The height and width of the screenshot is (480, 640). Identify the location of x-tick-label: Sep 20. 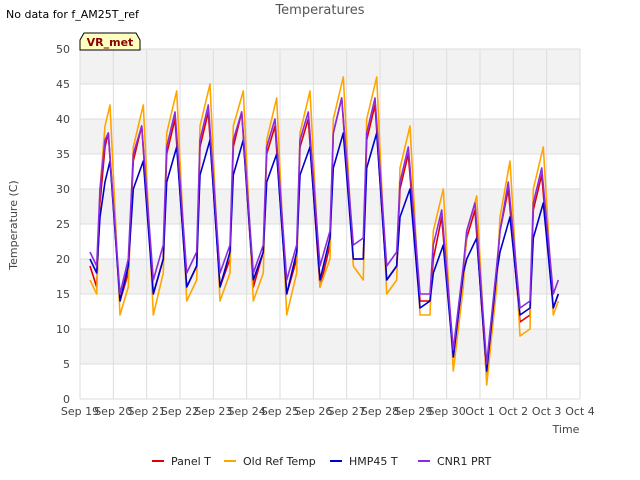
(113, 411).